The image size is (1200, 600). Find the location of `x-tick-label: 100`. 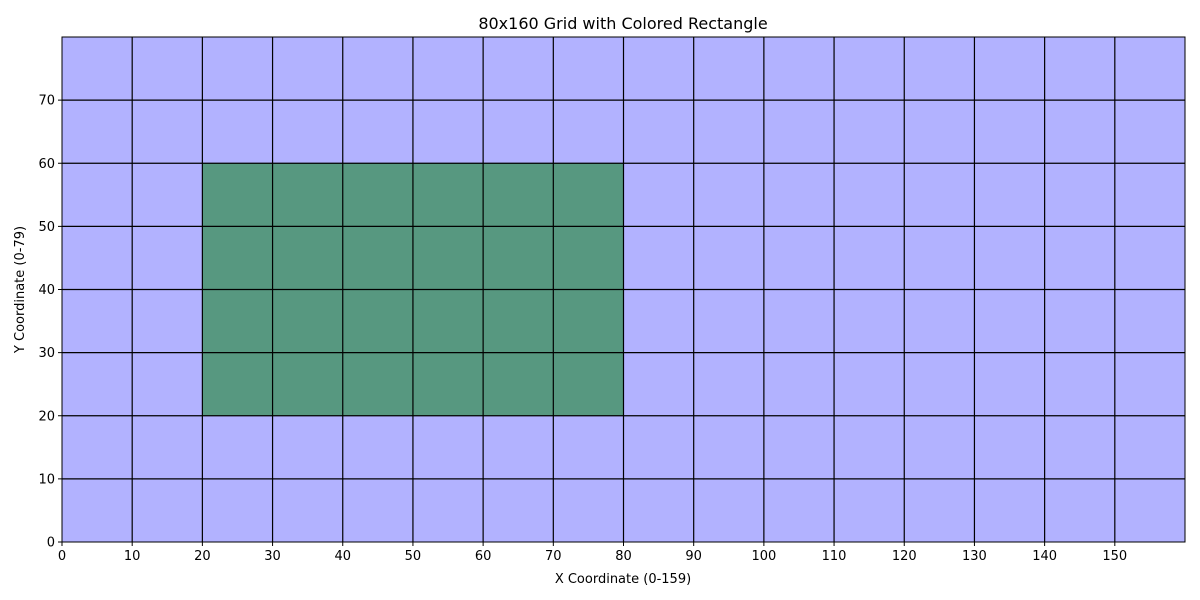

x-tick-label: 100 is located at coordinates (763, 556).